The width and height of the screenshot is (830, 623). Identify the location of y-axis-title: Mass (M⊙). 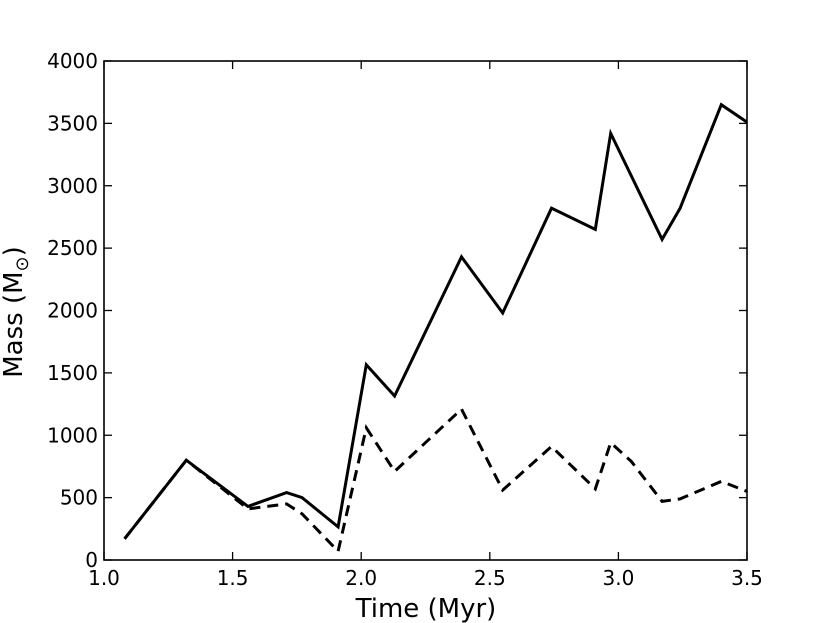
(16, 312).